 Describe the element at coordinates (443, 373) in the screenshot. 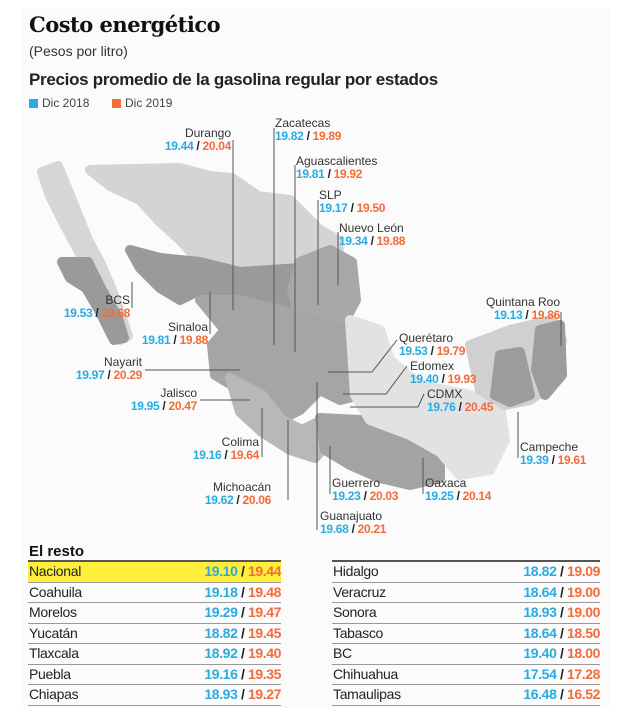

I see `state-label: Edomex 19.40 / 19.93` at that location.